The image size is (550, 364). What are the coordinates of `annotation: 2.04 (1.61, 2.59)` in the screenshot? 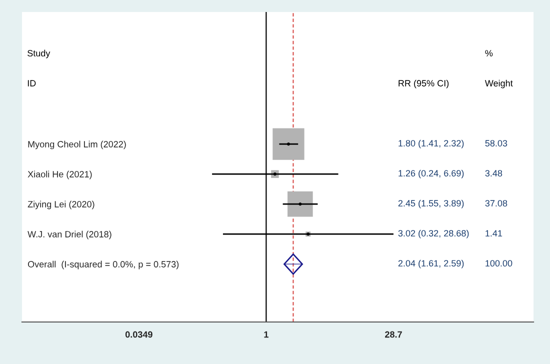 It's located at (431, 264).